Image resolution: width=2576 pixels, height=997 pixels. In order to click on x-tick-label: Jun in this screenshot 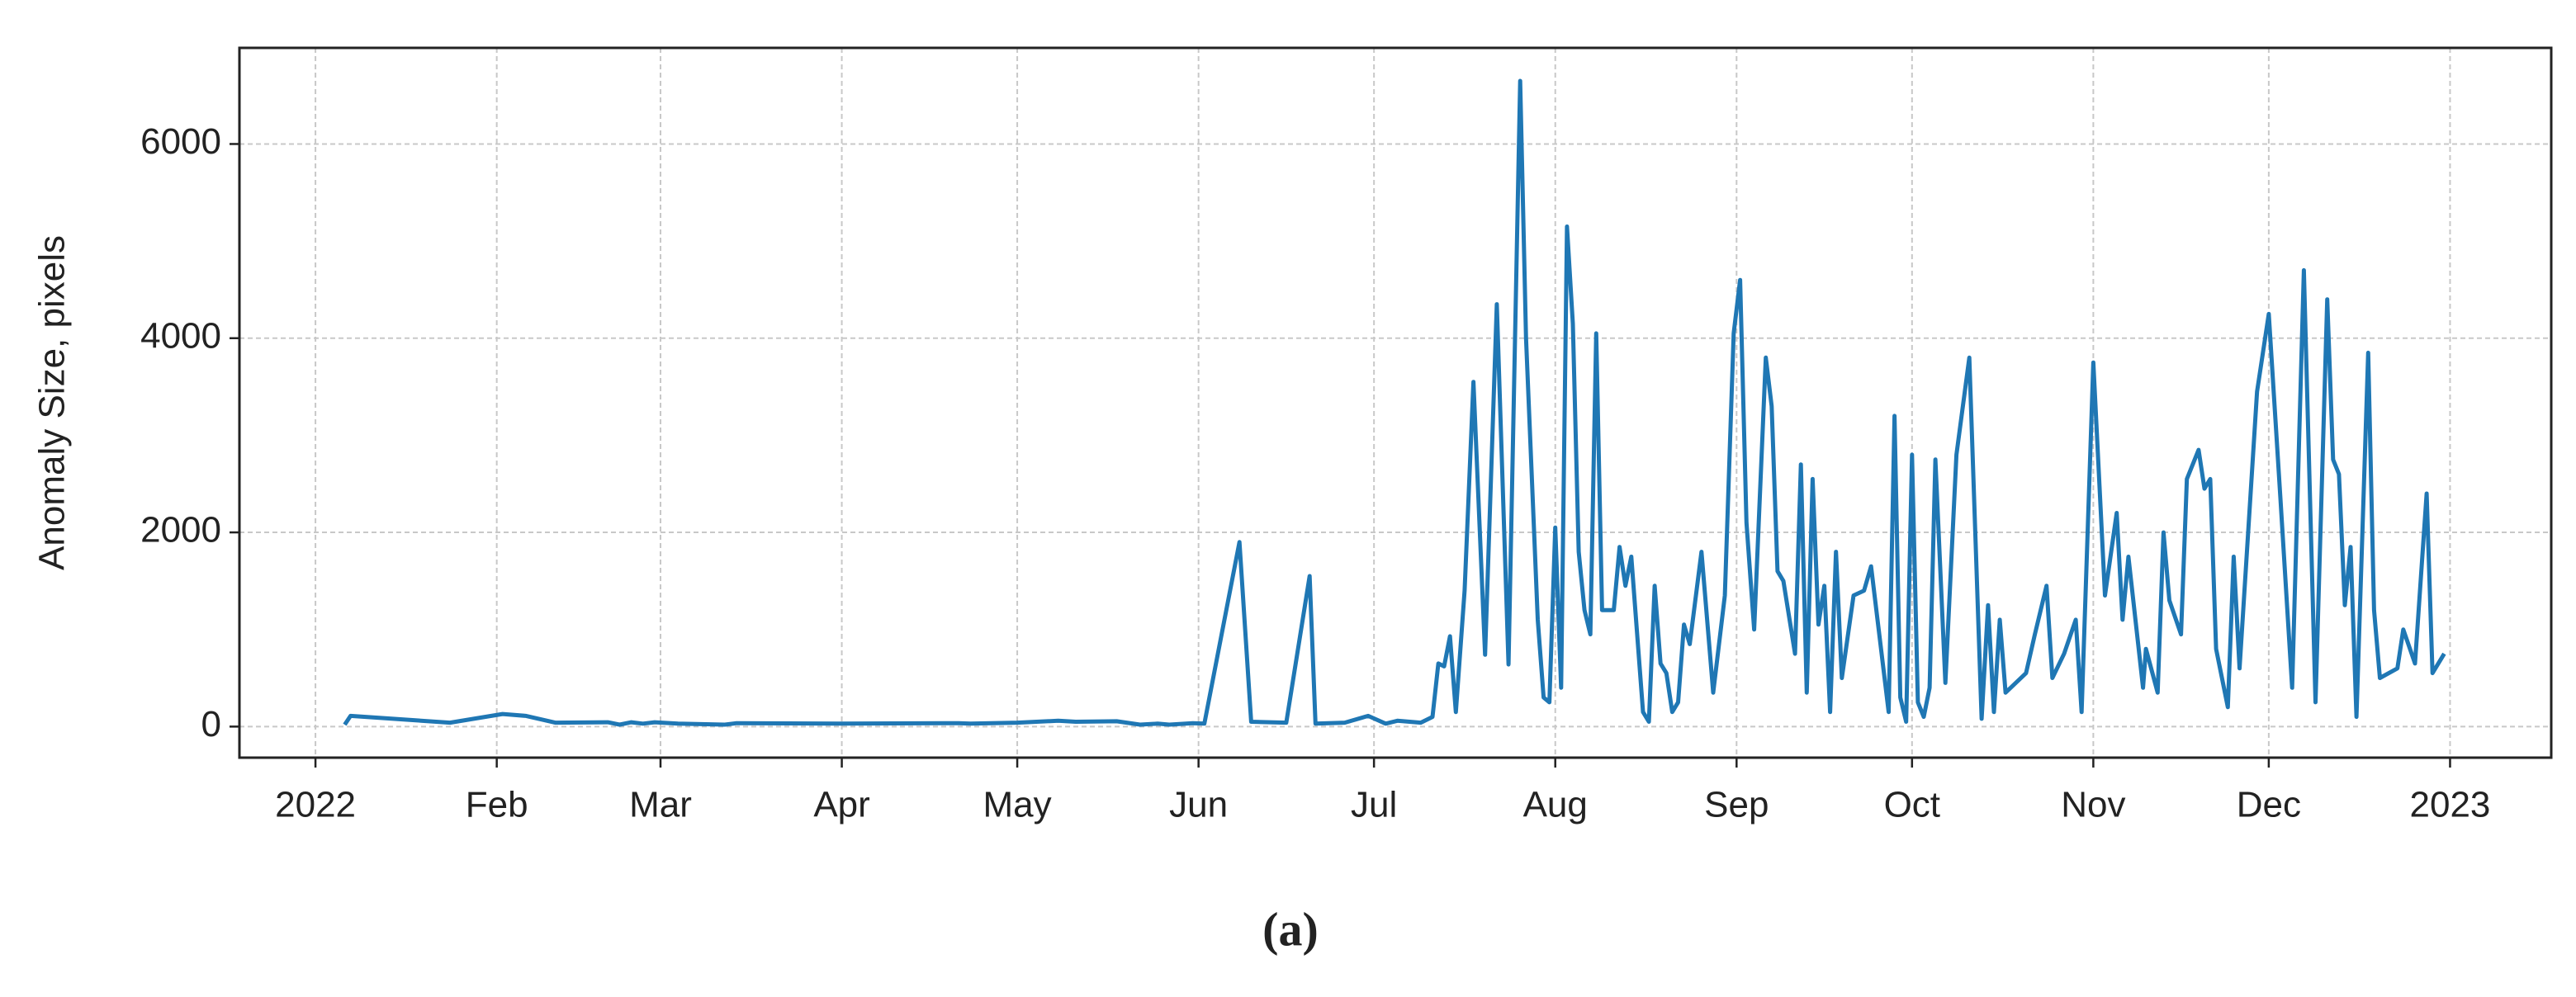, I will do `click(1198, 805)`.